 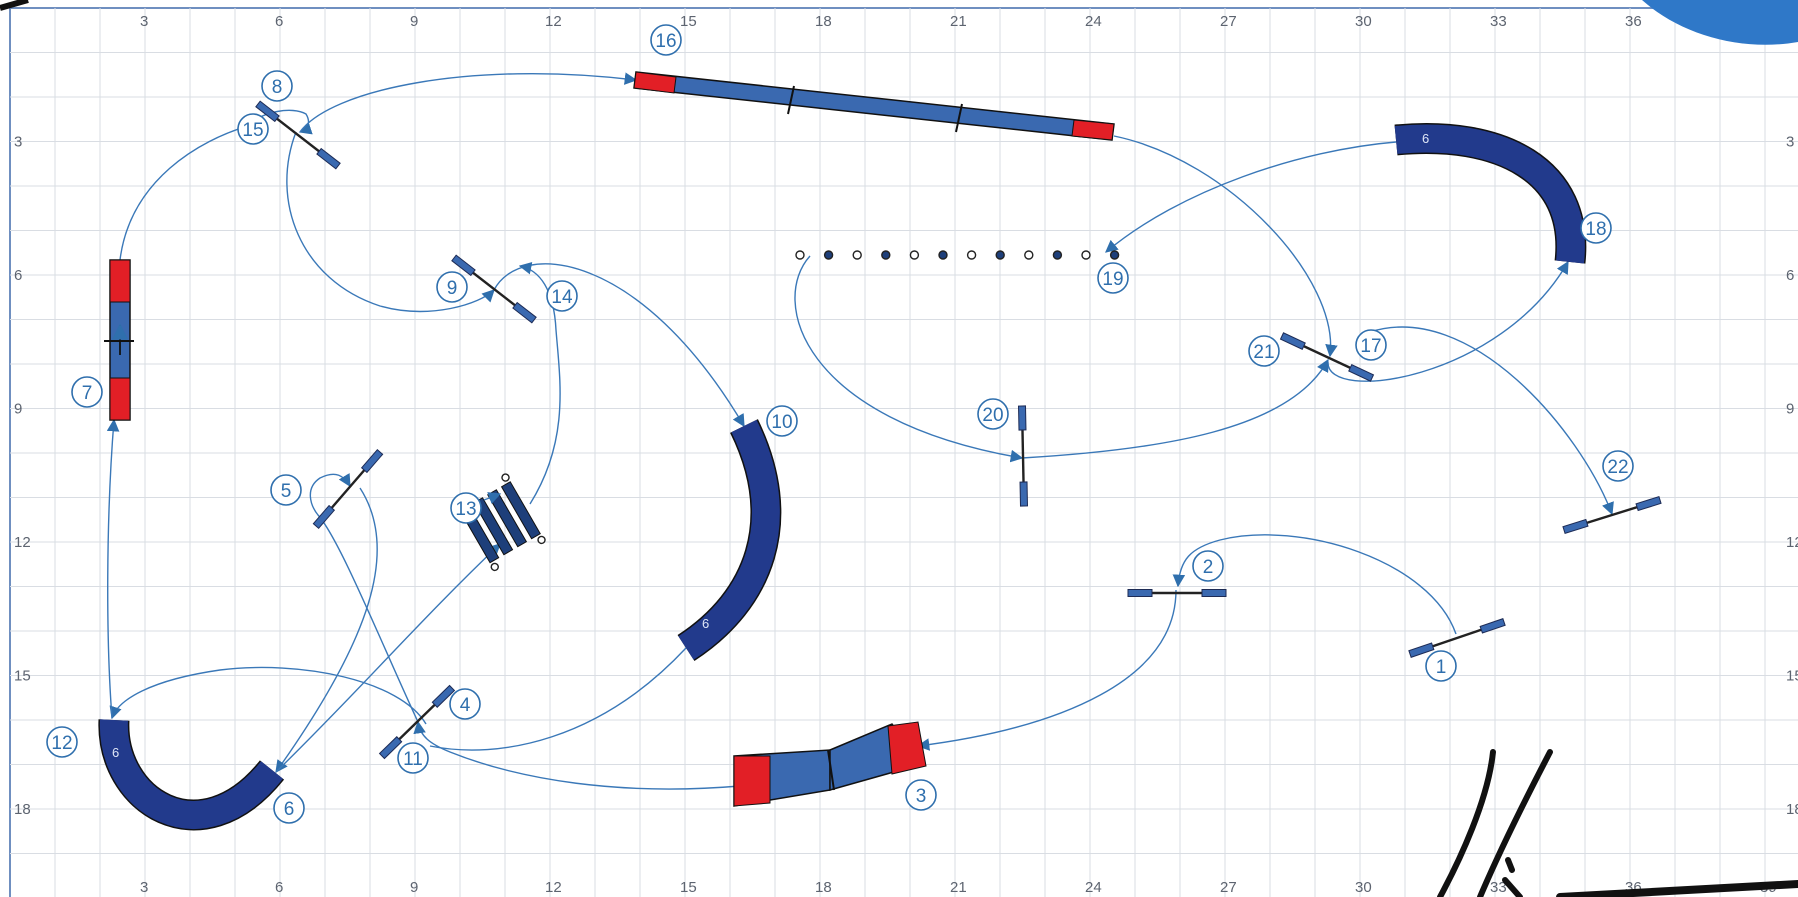 What do you see at coordinates (252, 130) in the screenshot?
I see `number-15-text: 15` at bounding box center [252, 130].